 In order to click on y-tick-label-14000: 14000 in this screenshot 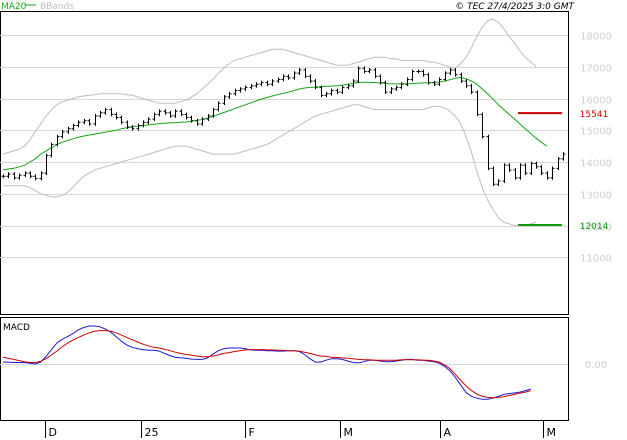, I will do `click(596, 164)`.